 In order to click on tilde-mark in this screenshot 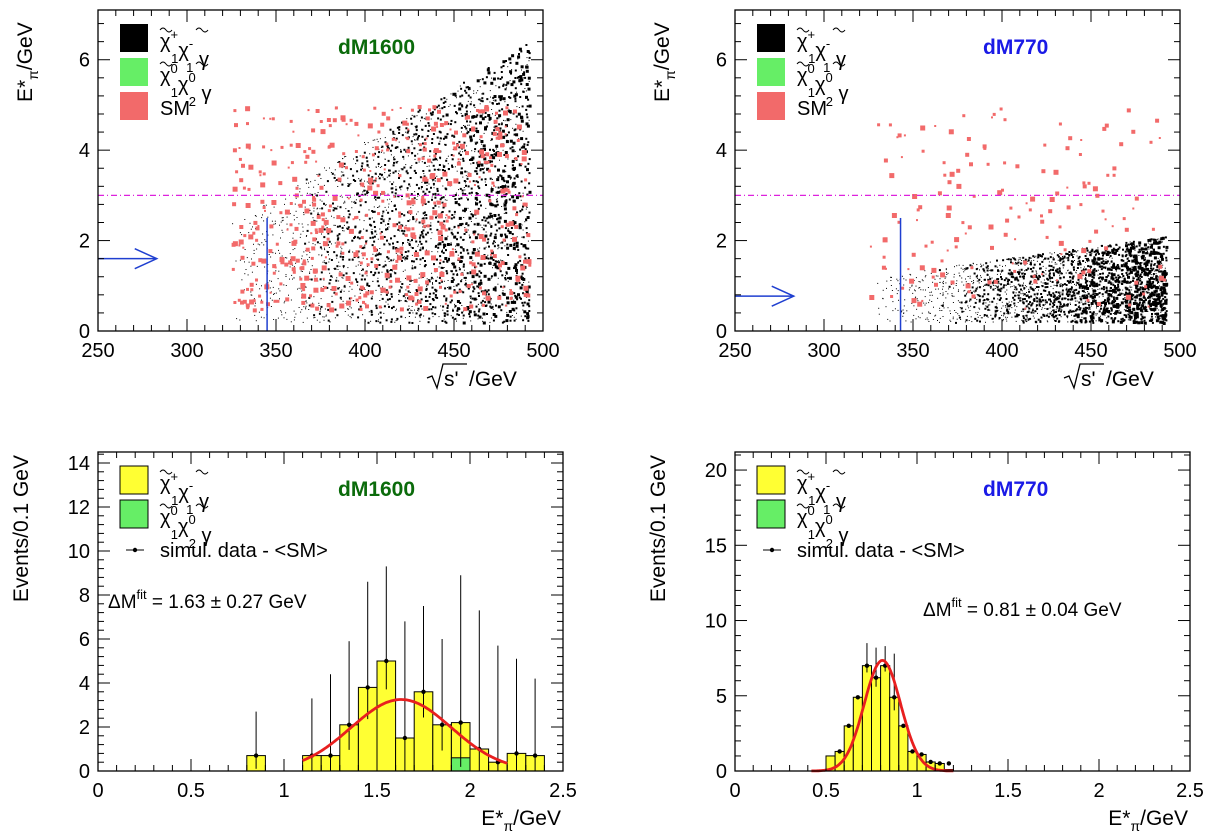, I will do `click(202, 30)`.